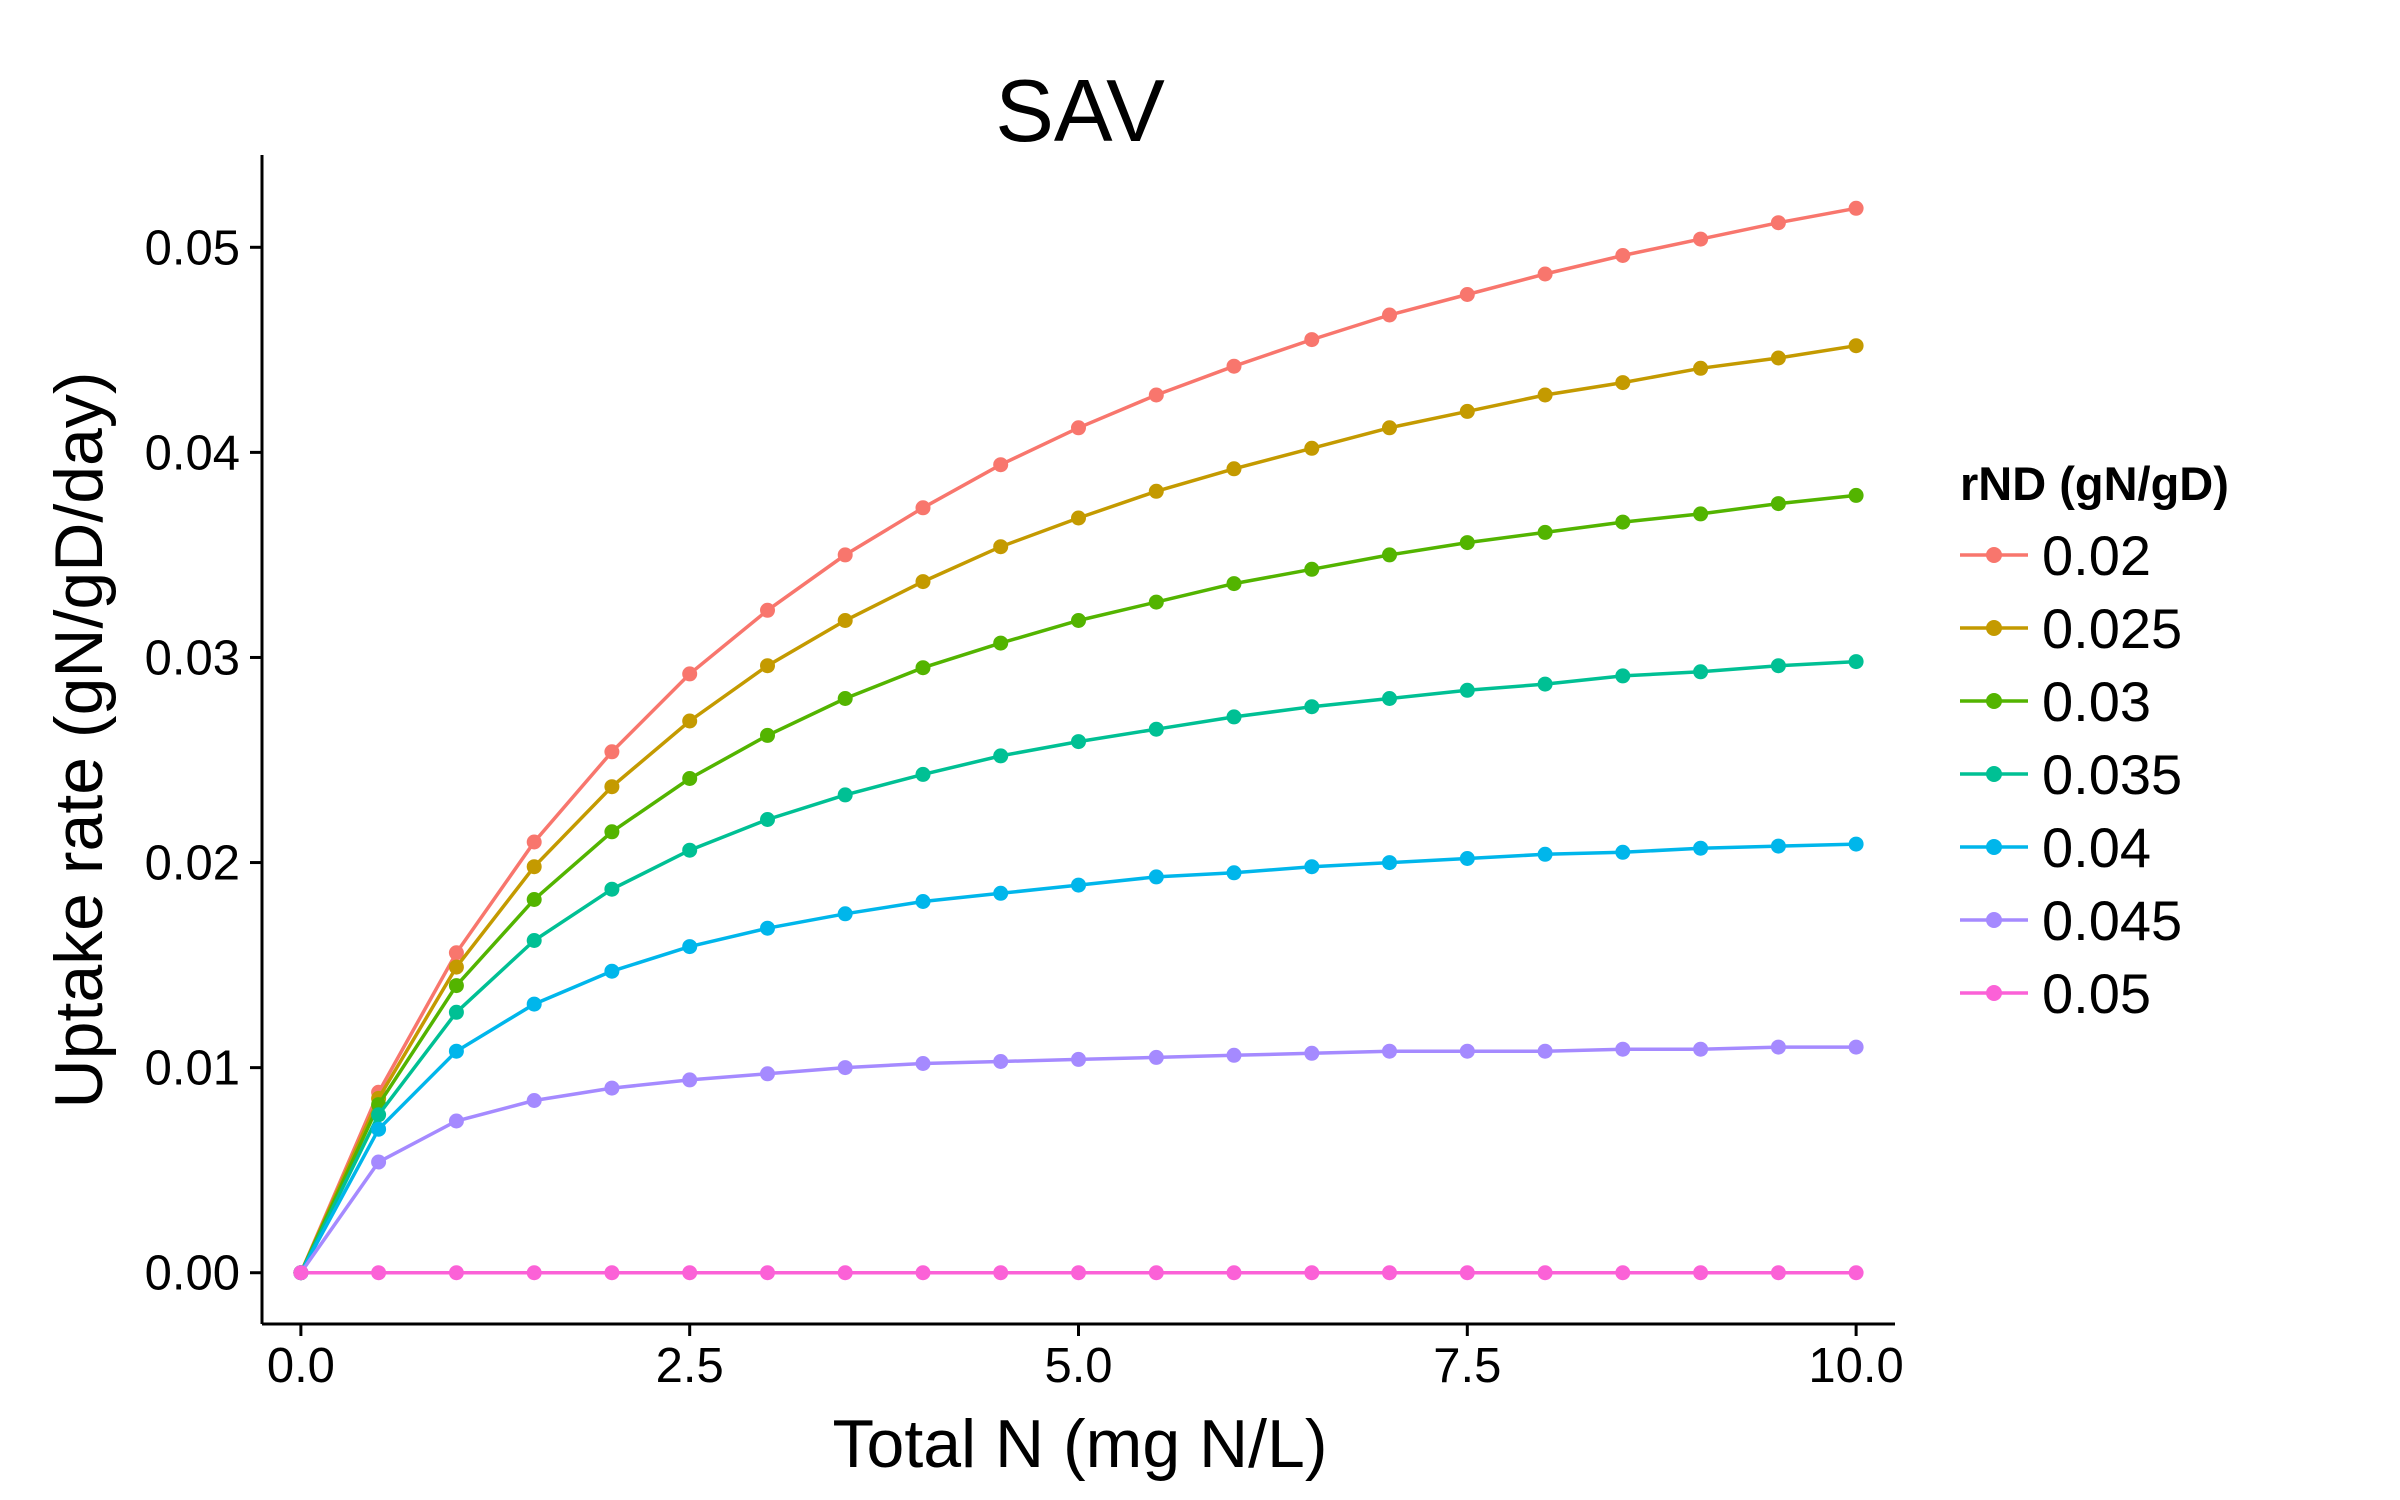  Describe the element at coordinates (2112, 628) in the screenshot. I see `legend-label: 0.025` at that location.